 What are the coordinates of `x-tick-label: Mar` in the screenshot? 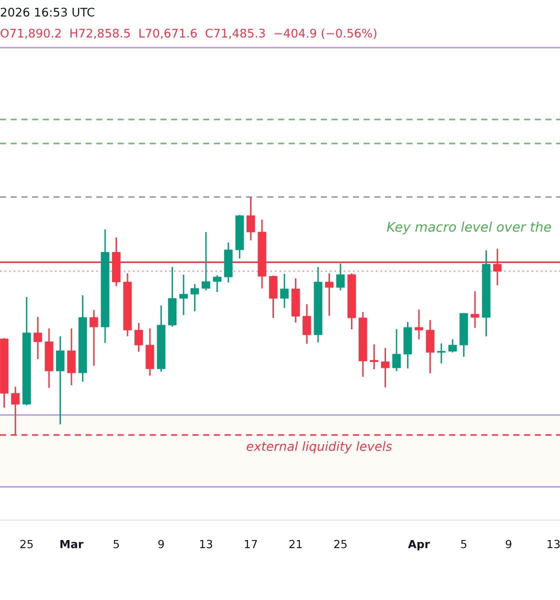 It's located at (72, 544).